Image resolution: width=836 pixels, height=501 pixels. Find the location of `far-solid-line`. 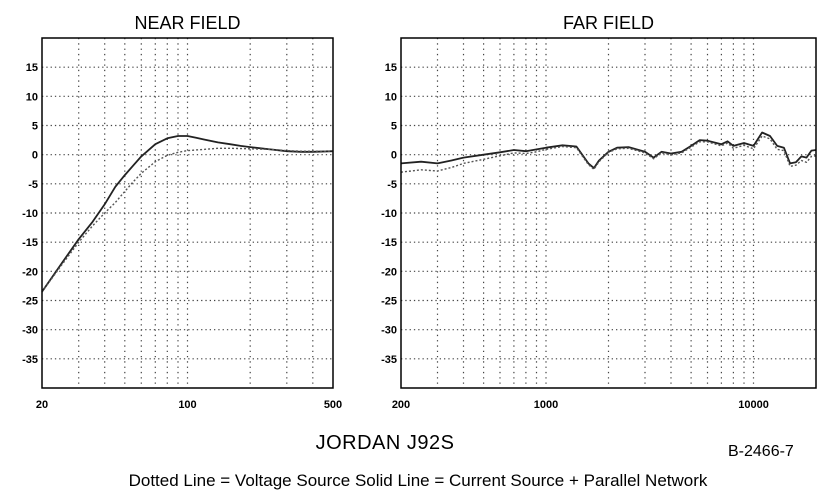

far-solid-line is located at coordinates (608, 150).